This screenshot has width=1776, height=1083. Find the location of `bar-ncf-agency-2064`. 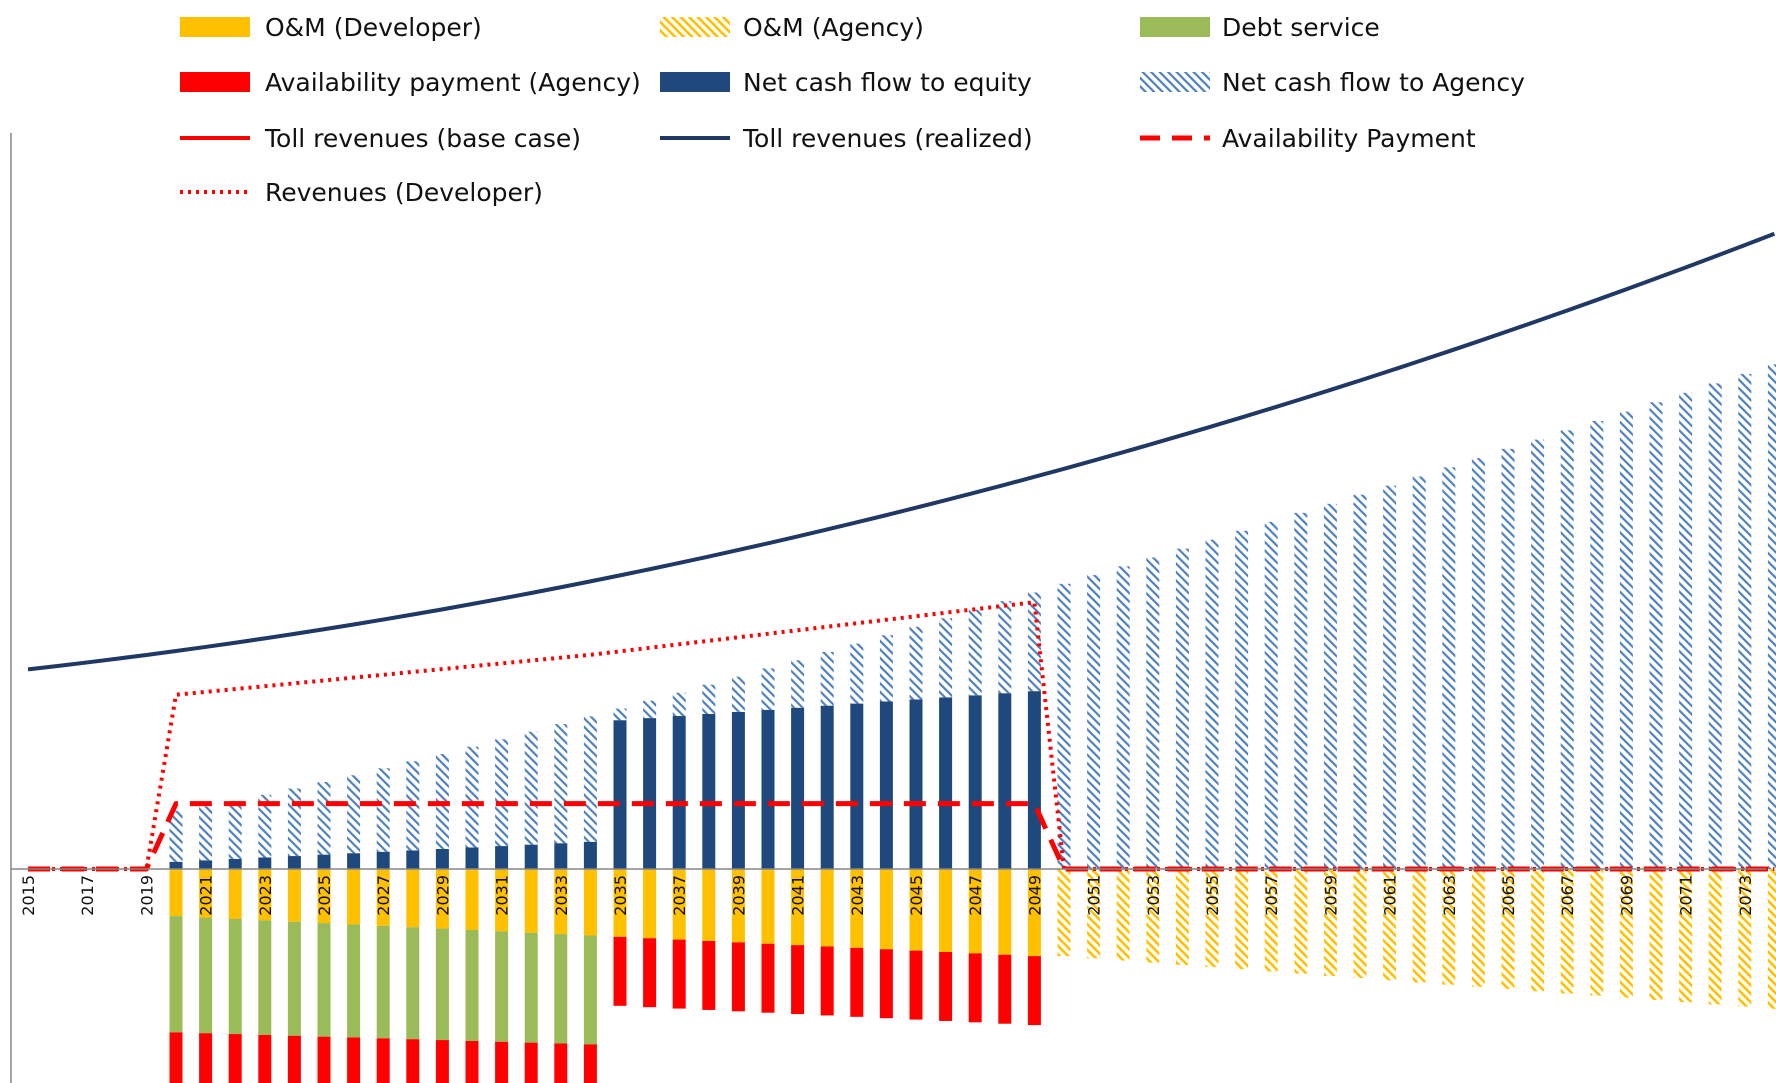

bar-ncf-agency-2064 is located at coordinates (1478, 663).